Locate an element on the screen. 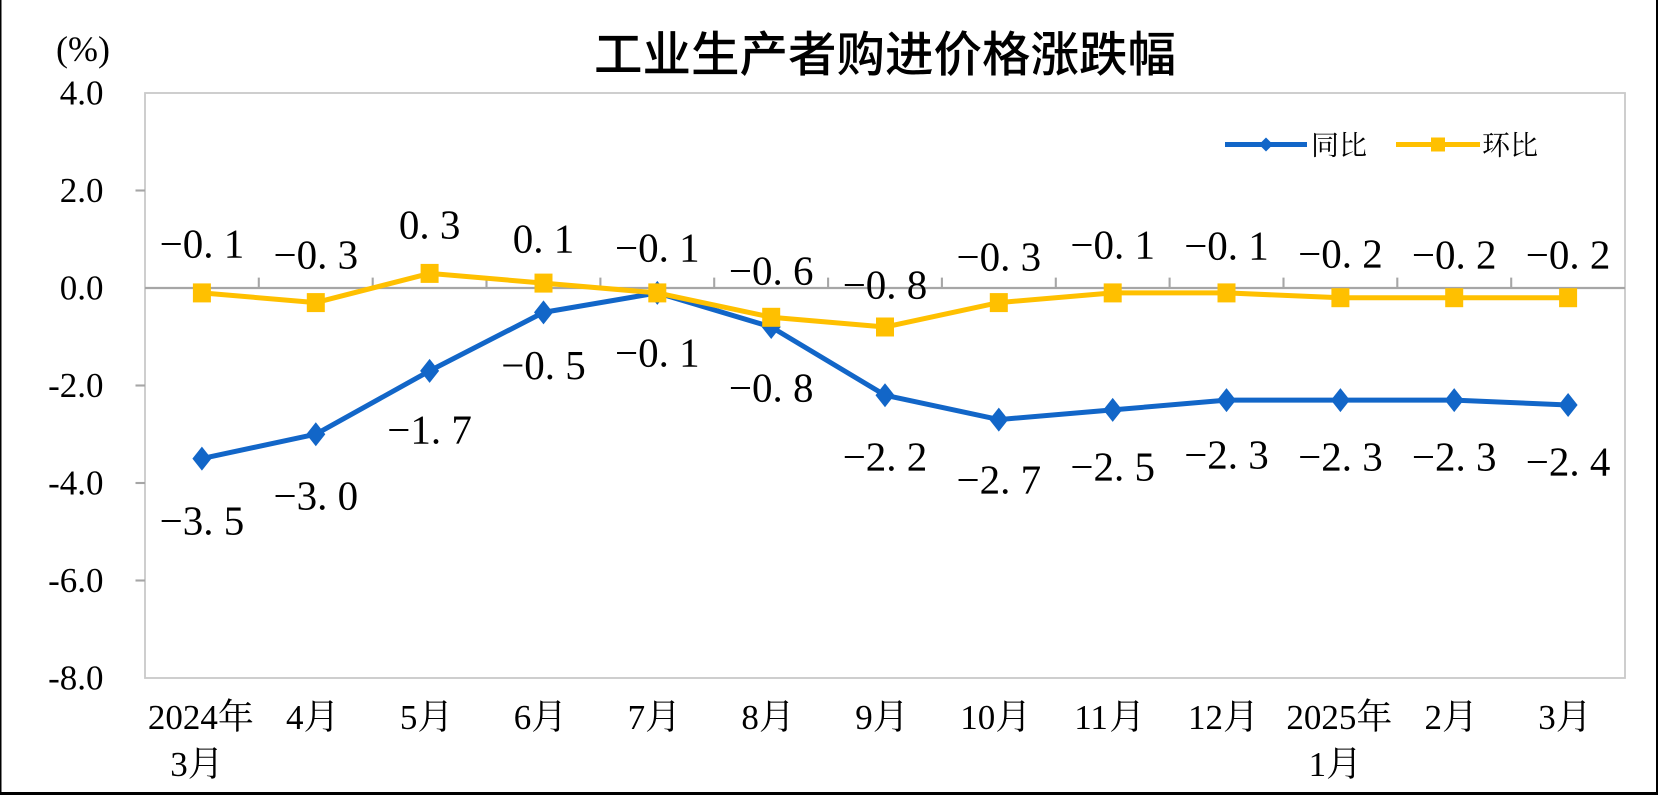 This screenshot has width=1658, height=795. svg-text: 12 is located at coordinates (1205, 717).